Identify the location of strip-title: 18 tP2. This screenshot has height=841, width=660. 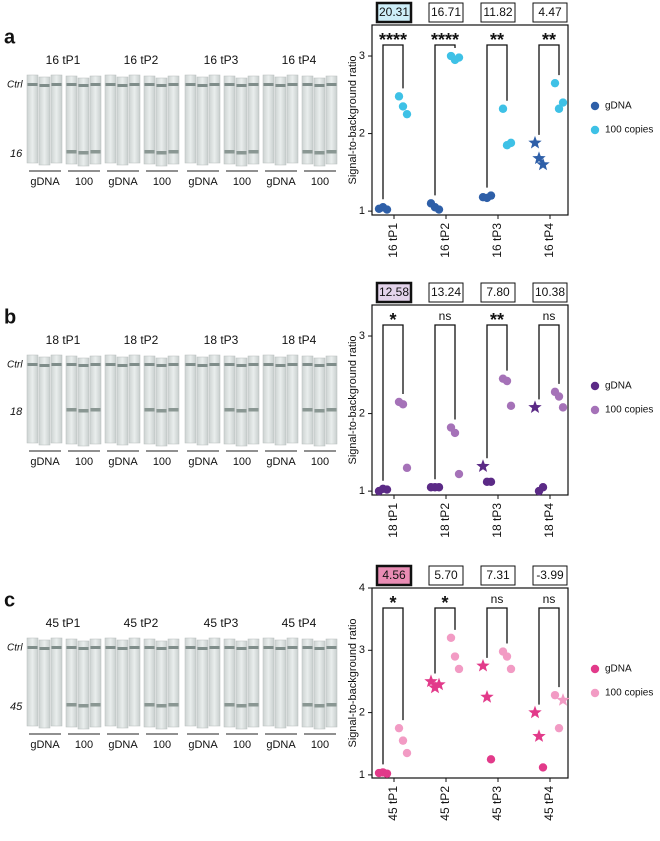
(141, 340).